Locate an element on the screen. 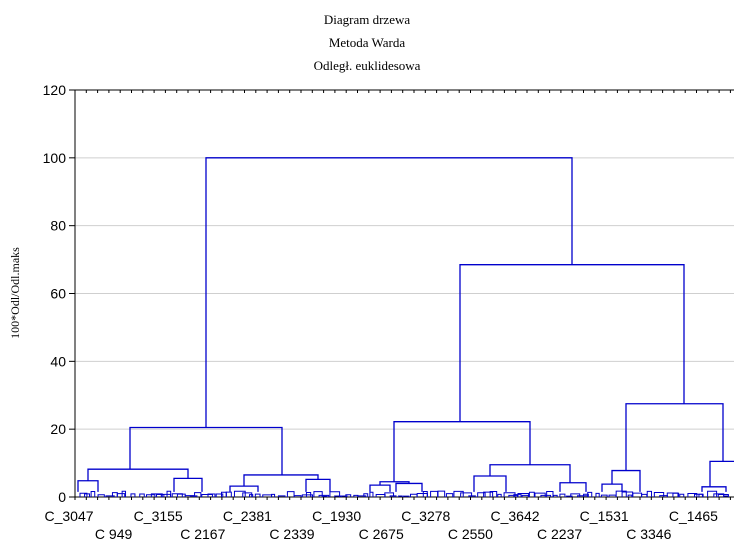 The width and height of the screenshot is (734, 542). y-tick-label: 0 is located at coordinates (62, 497).